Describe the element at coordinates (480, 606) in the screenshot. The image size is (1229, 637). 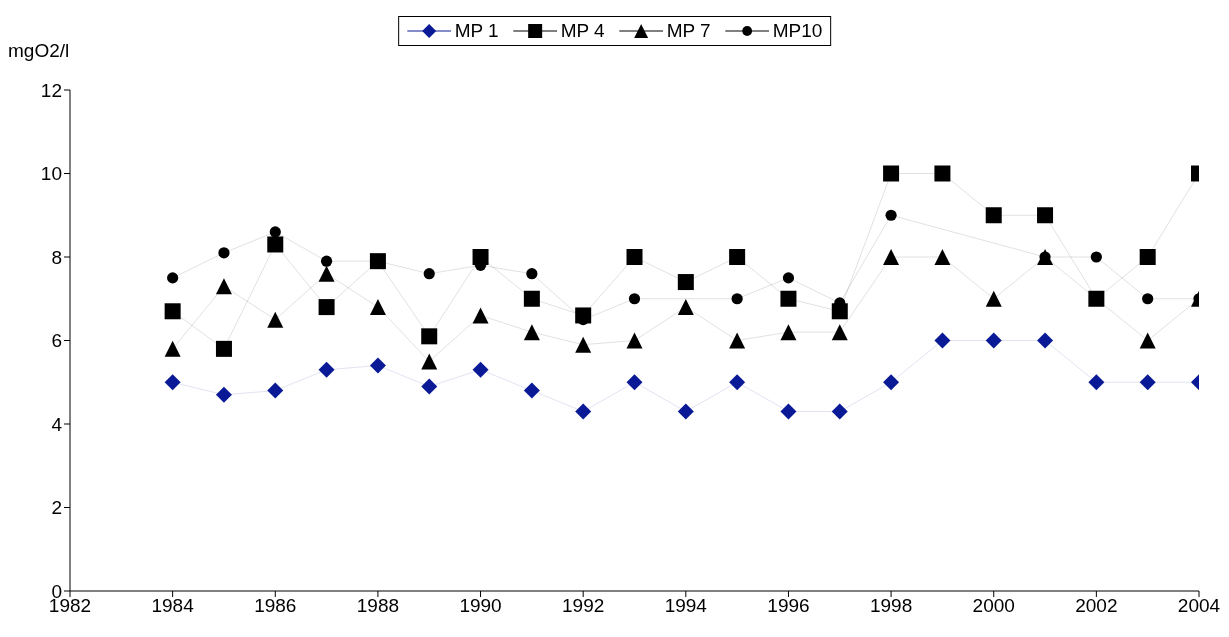
I see `x-tick-label: 1990` at that location.